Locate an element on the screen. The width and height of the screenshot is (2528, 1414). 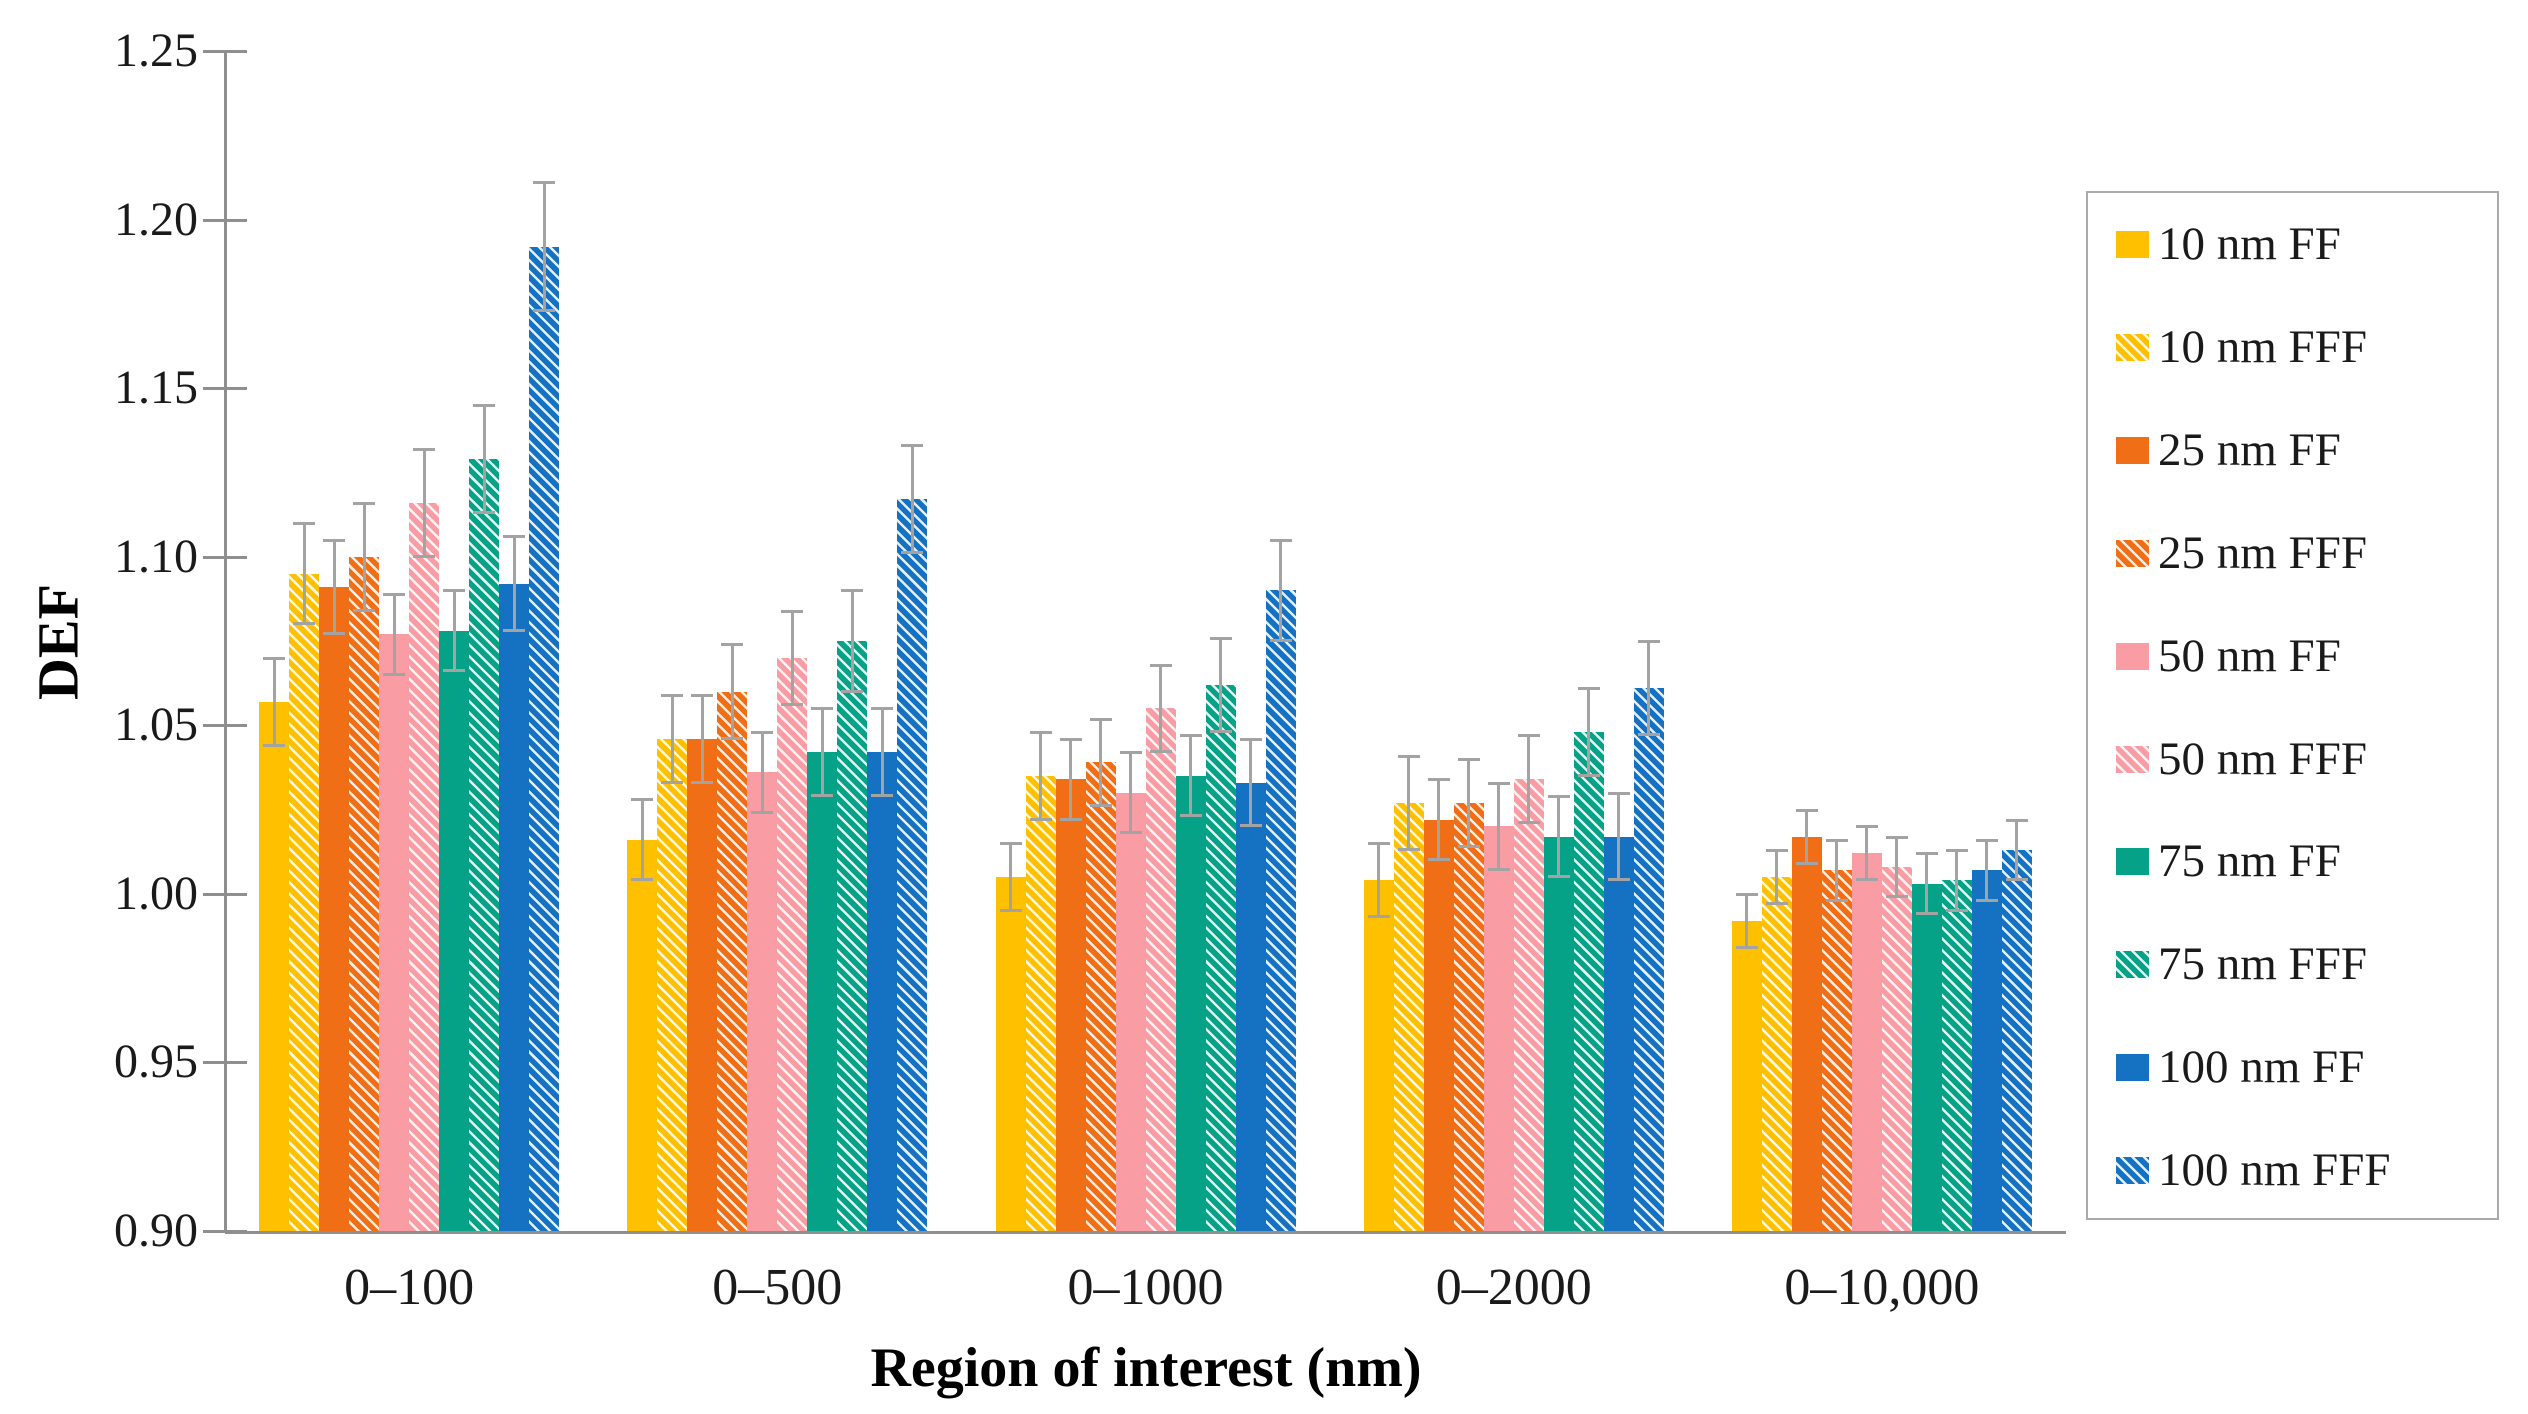
legend-label: 25 nm FFF is located at coordinates (2262, 552).